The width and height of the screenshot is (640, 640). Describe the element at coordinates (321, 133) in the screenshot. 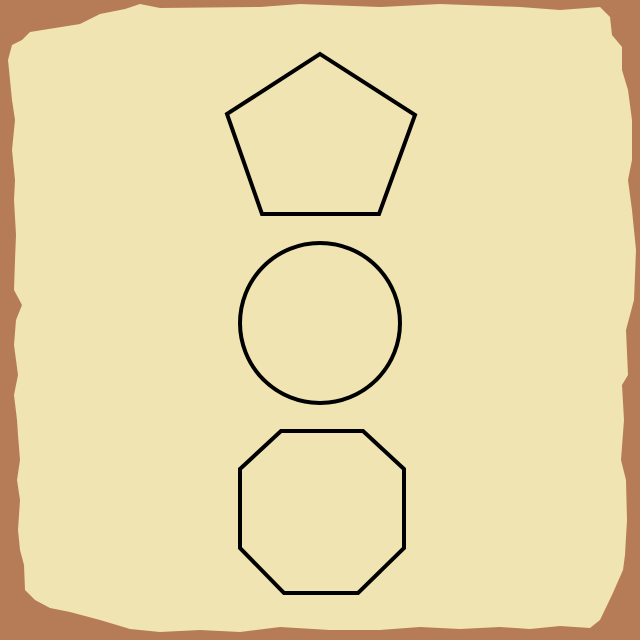

I see `pentagon-icon` at that location.